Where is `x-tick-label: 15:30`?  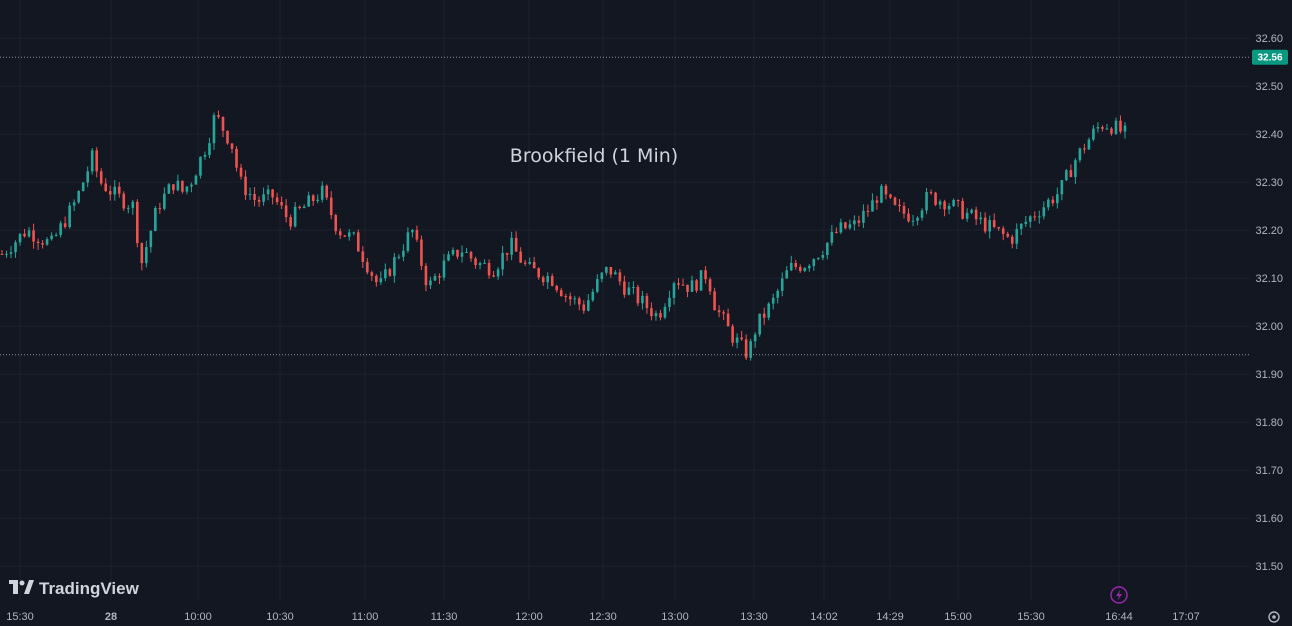 x-tick-label: 15:30 is located at coordinates (1031, 617).